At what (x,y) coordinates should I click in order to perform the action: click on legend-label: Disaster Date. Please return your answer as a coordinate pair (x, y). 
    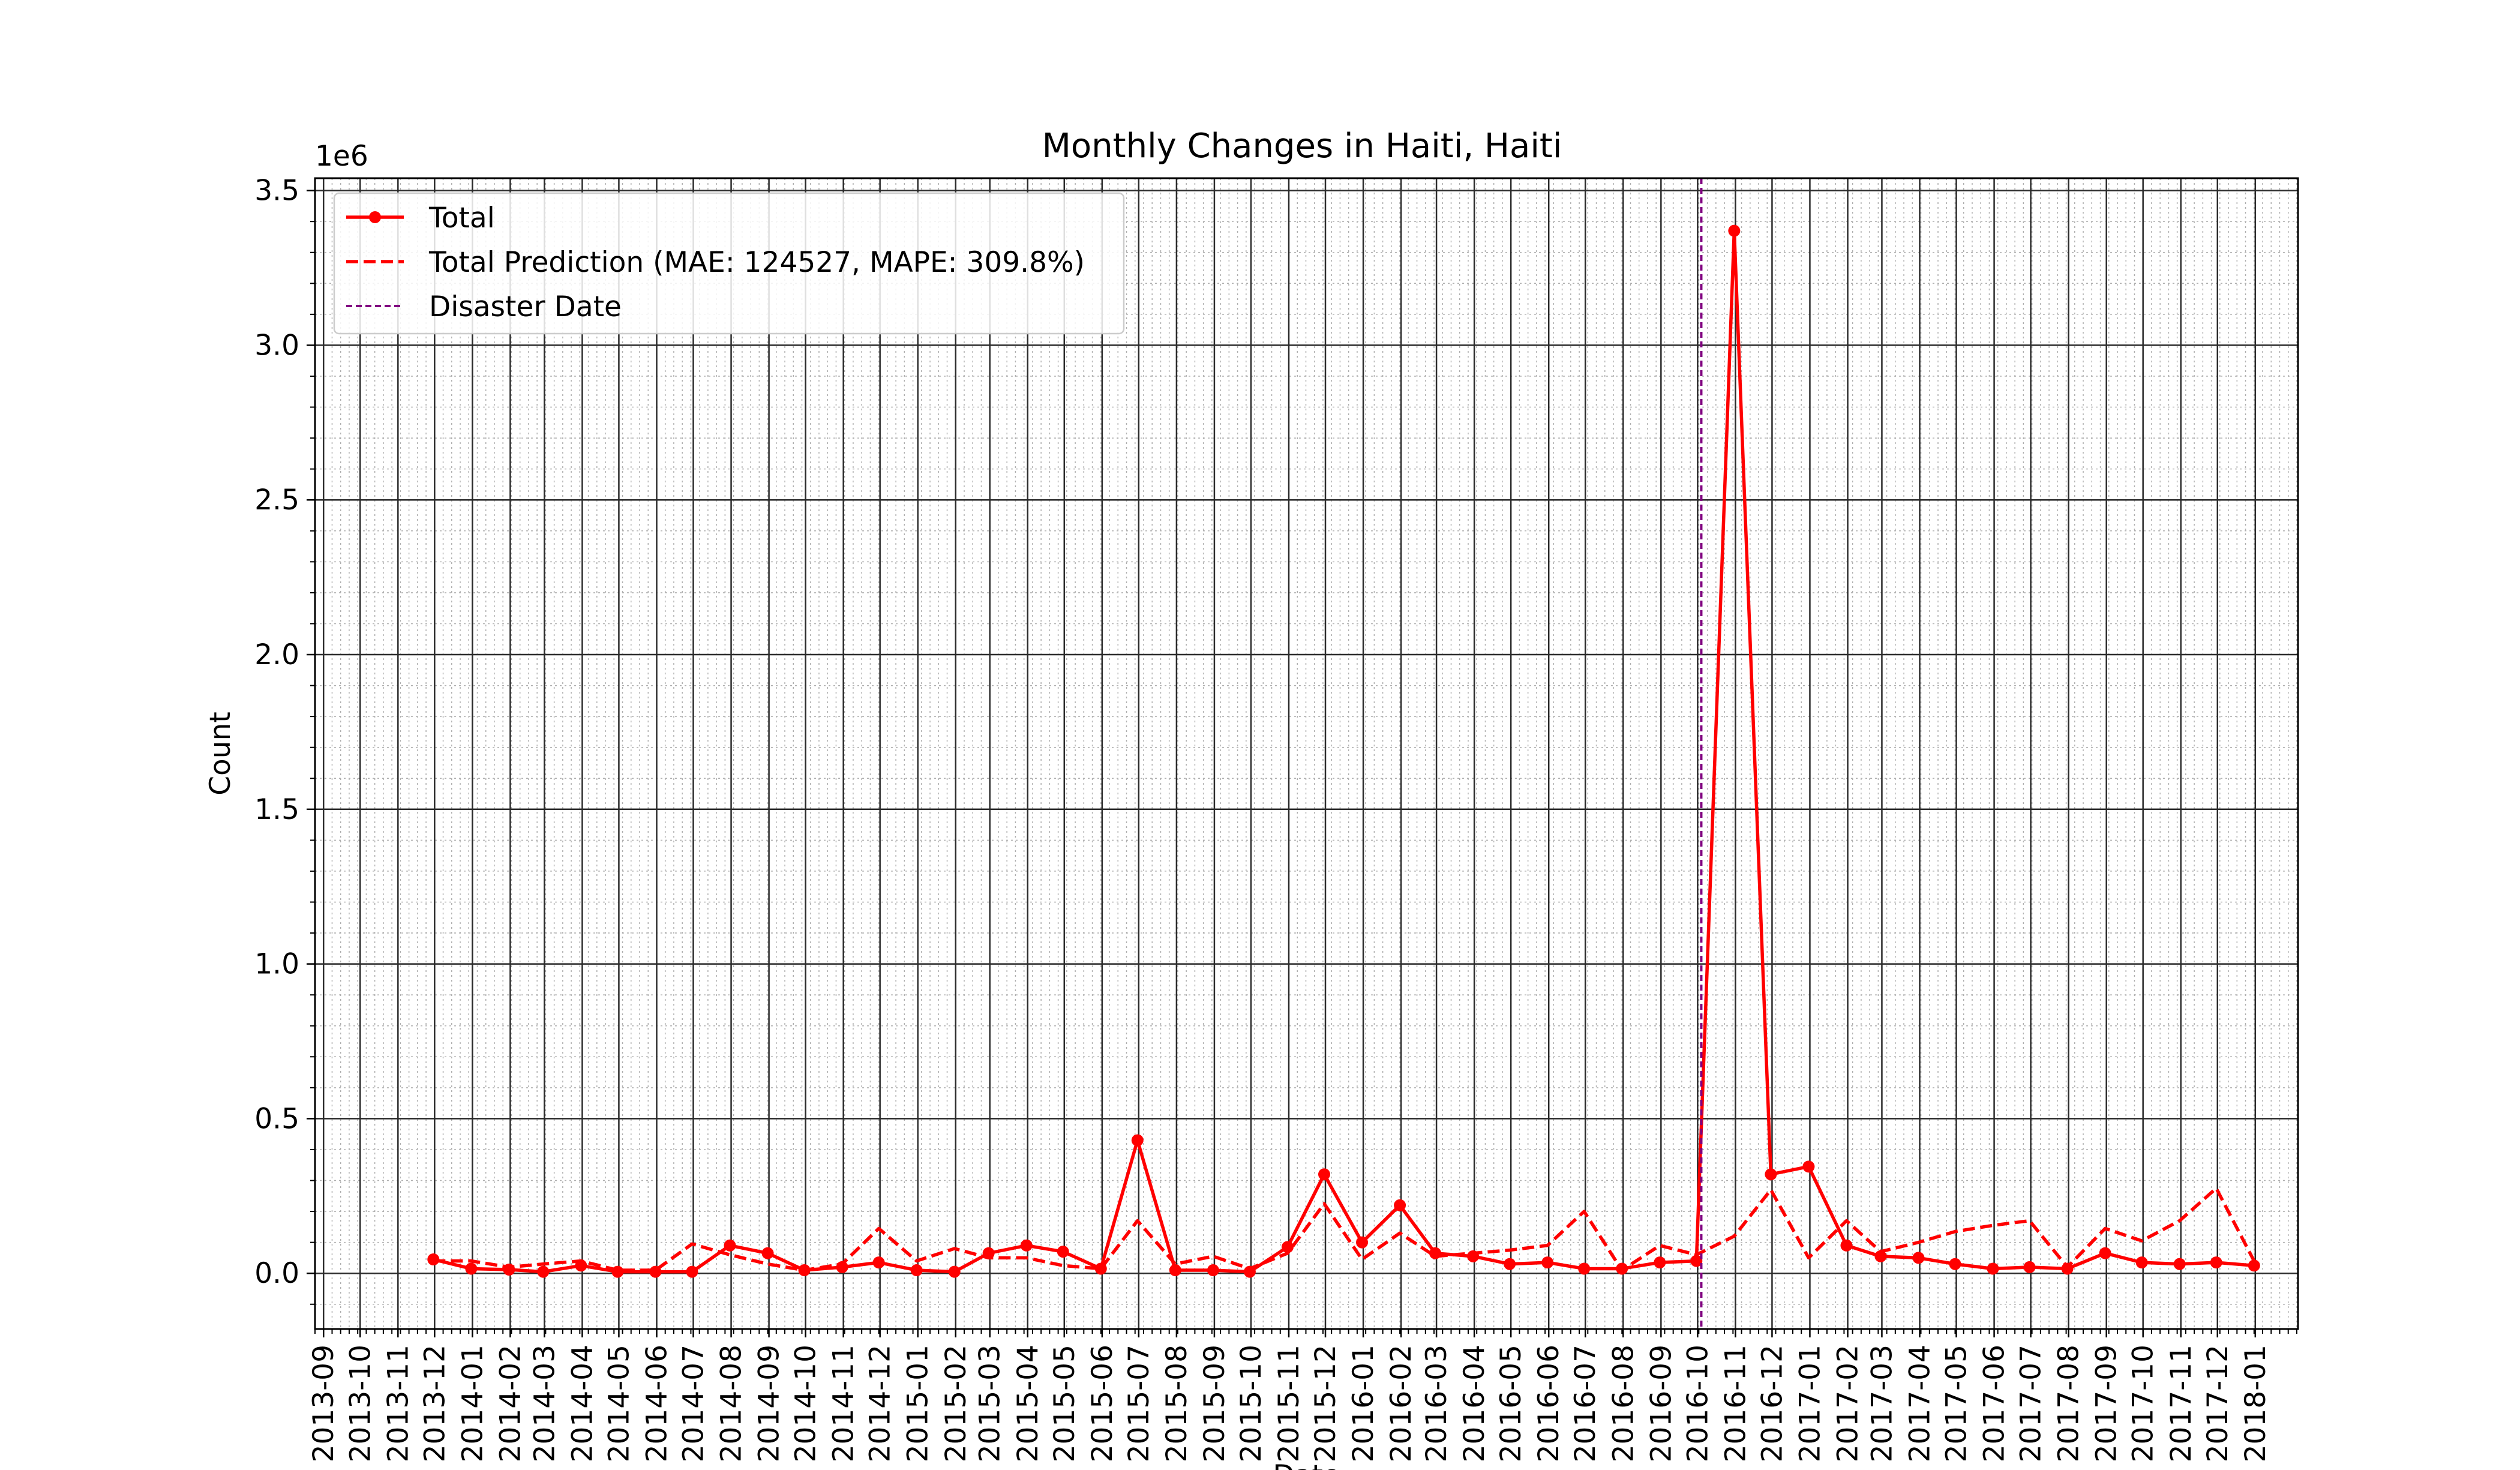
    Looking at the image, I should click on (525, 306).